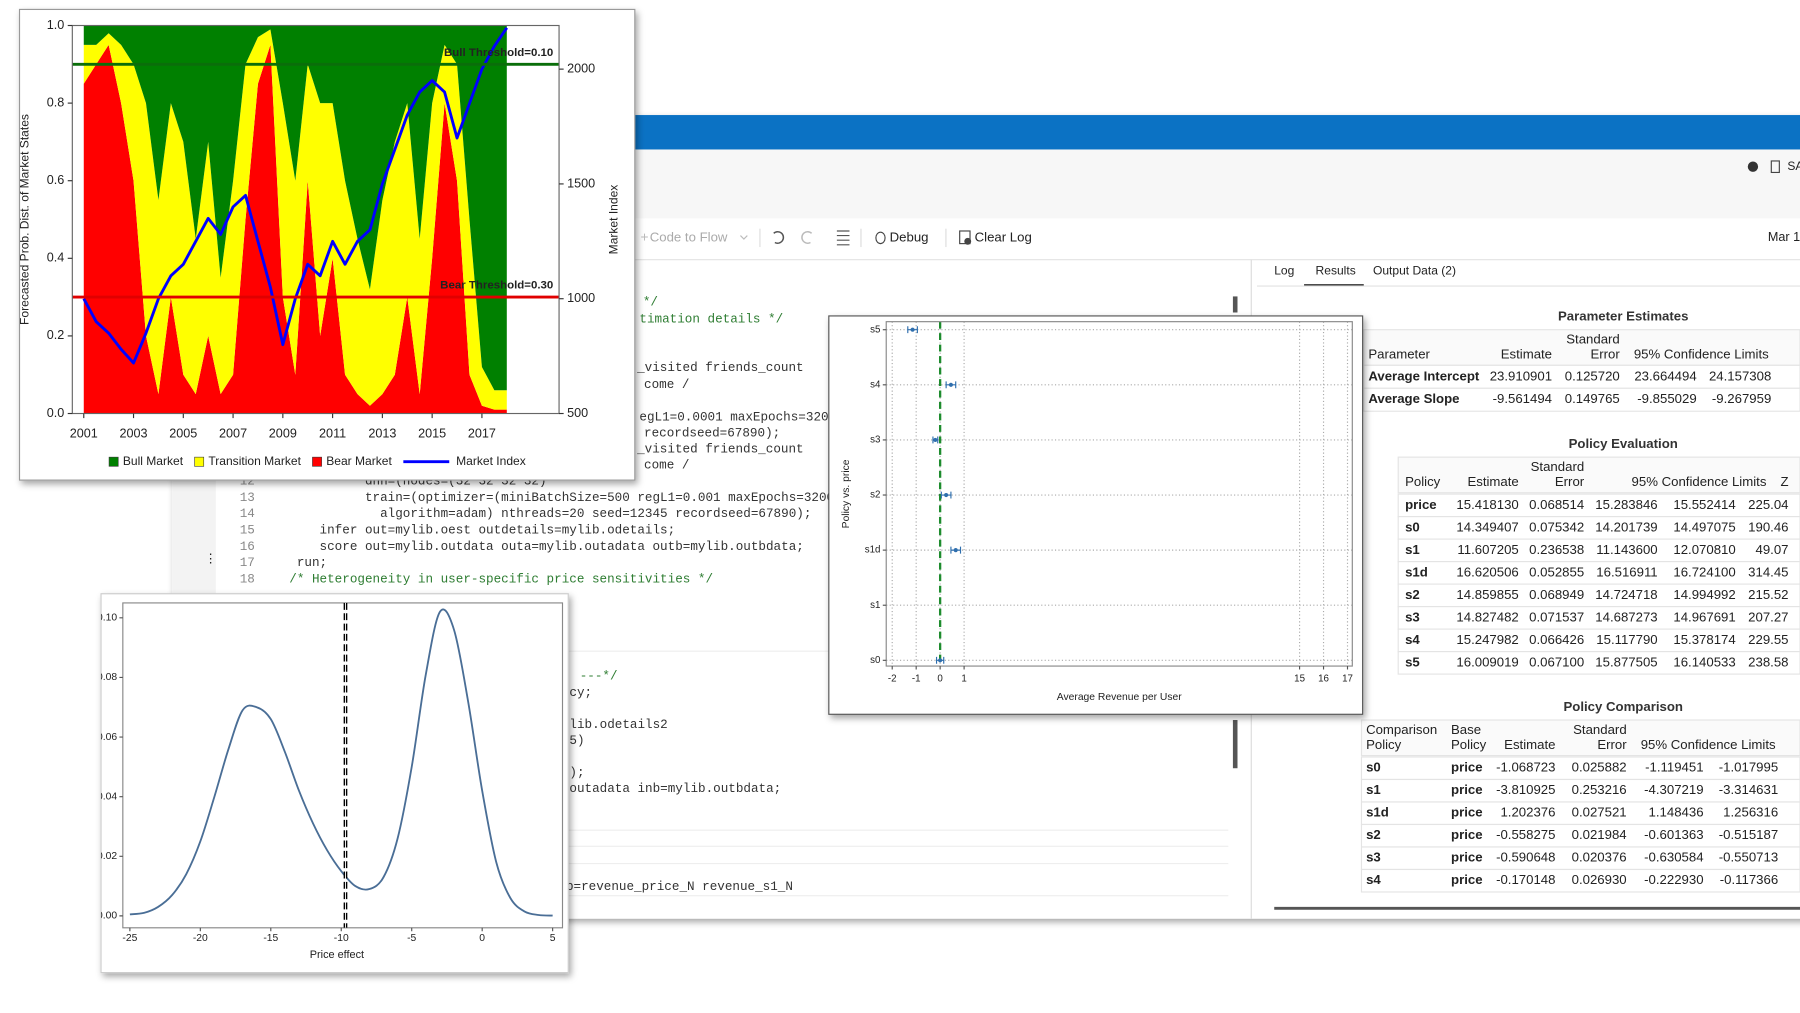 This screenshot has width=1800, height=1013. What do you see at coordinates (1412, 549) in the screenshot?
I see `table-cell: s1` at bounding box center [1412, 549].